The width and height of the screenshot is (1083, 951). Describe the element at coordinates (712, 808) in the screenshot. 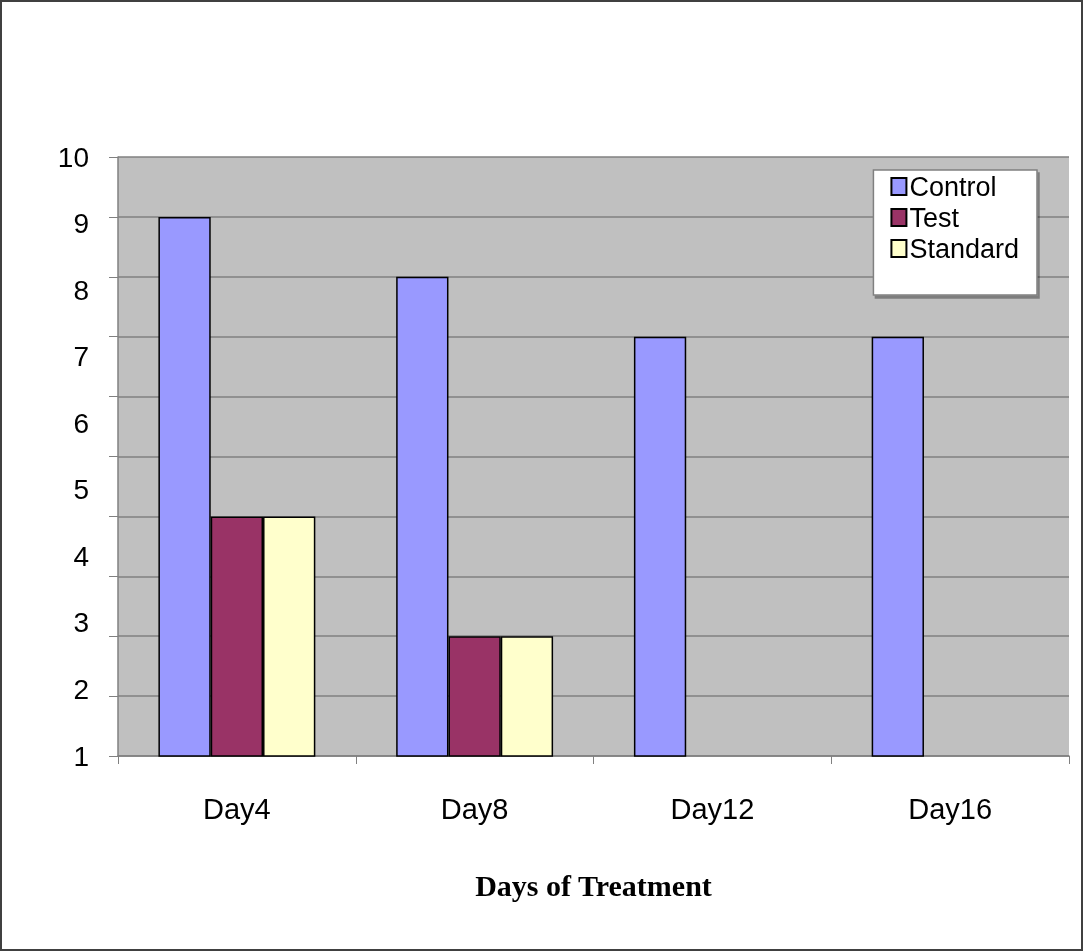

I see `x-tick-label: Day12` at that location.